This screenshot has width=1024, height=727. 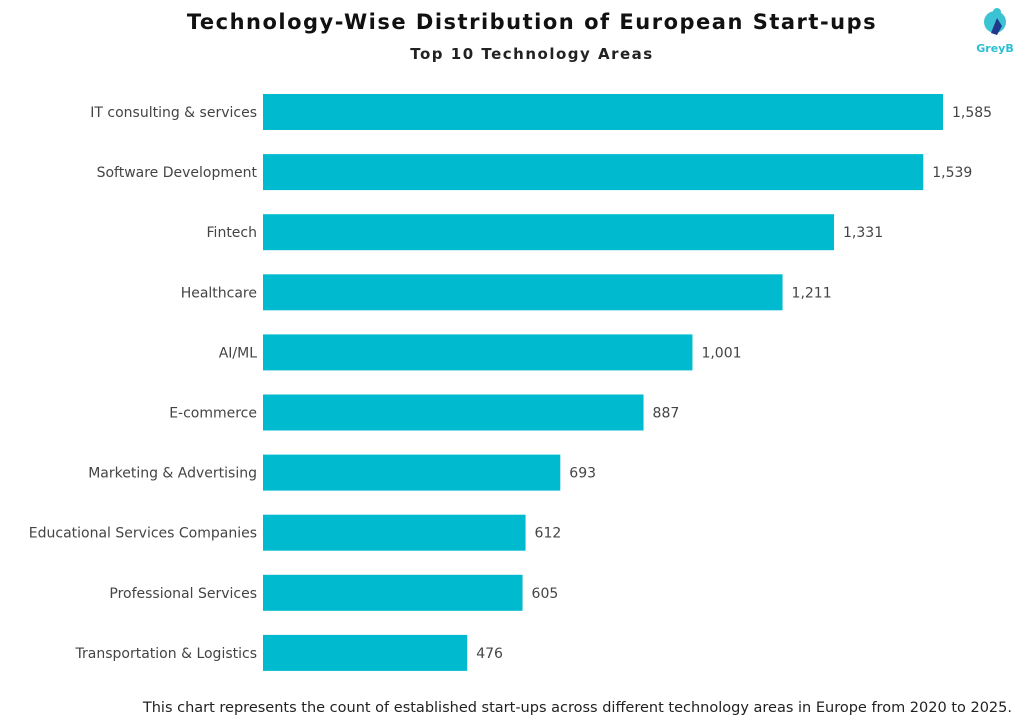 What do you see at coordinates (172, 474) in the screenshot?
I see `category-label: Marketing & Advertising` at bounding box center [172, 474].